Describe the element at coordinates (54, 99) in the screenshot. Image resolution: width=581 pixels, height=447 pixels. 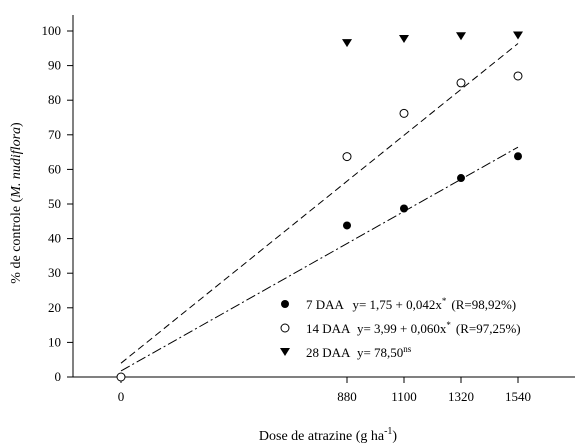
I see `y-tick-label: 80` at that location.